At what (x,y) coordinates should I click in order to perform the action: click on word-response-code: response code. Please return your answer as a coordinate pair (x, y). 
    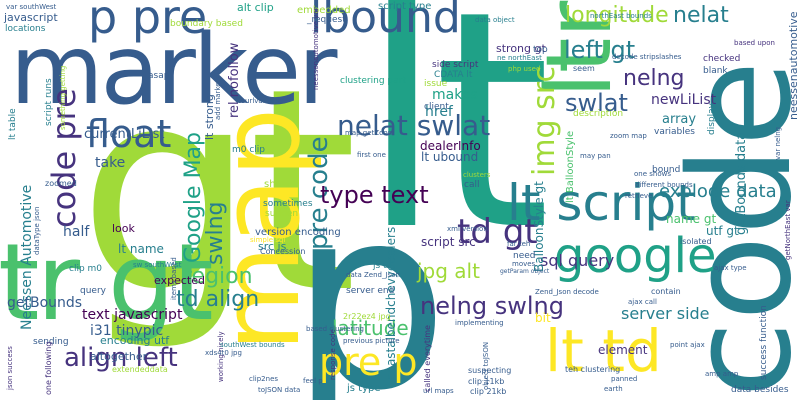
    Looking at the image, I should click on (333, 354).